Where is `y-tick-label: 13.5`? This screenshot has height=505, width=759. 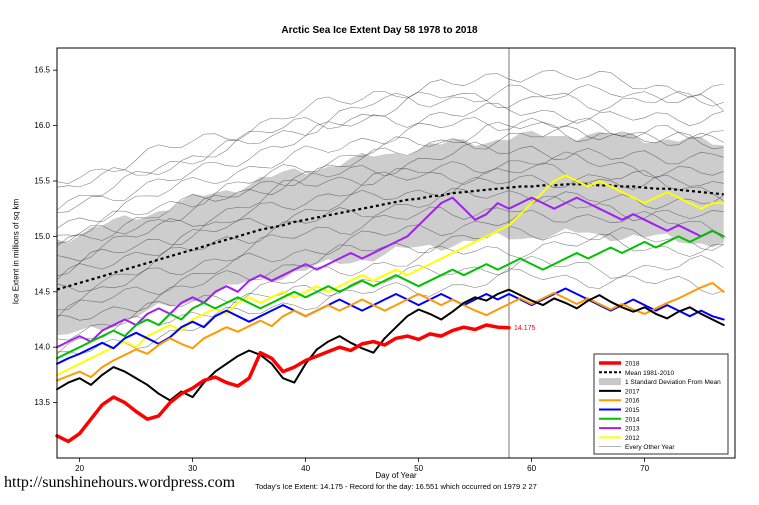
y-tick-label: 13.5 is located at coordinates (42, 402).